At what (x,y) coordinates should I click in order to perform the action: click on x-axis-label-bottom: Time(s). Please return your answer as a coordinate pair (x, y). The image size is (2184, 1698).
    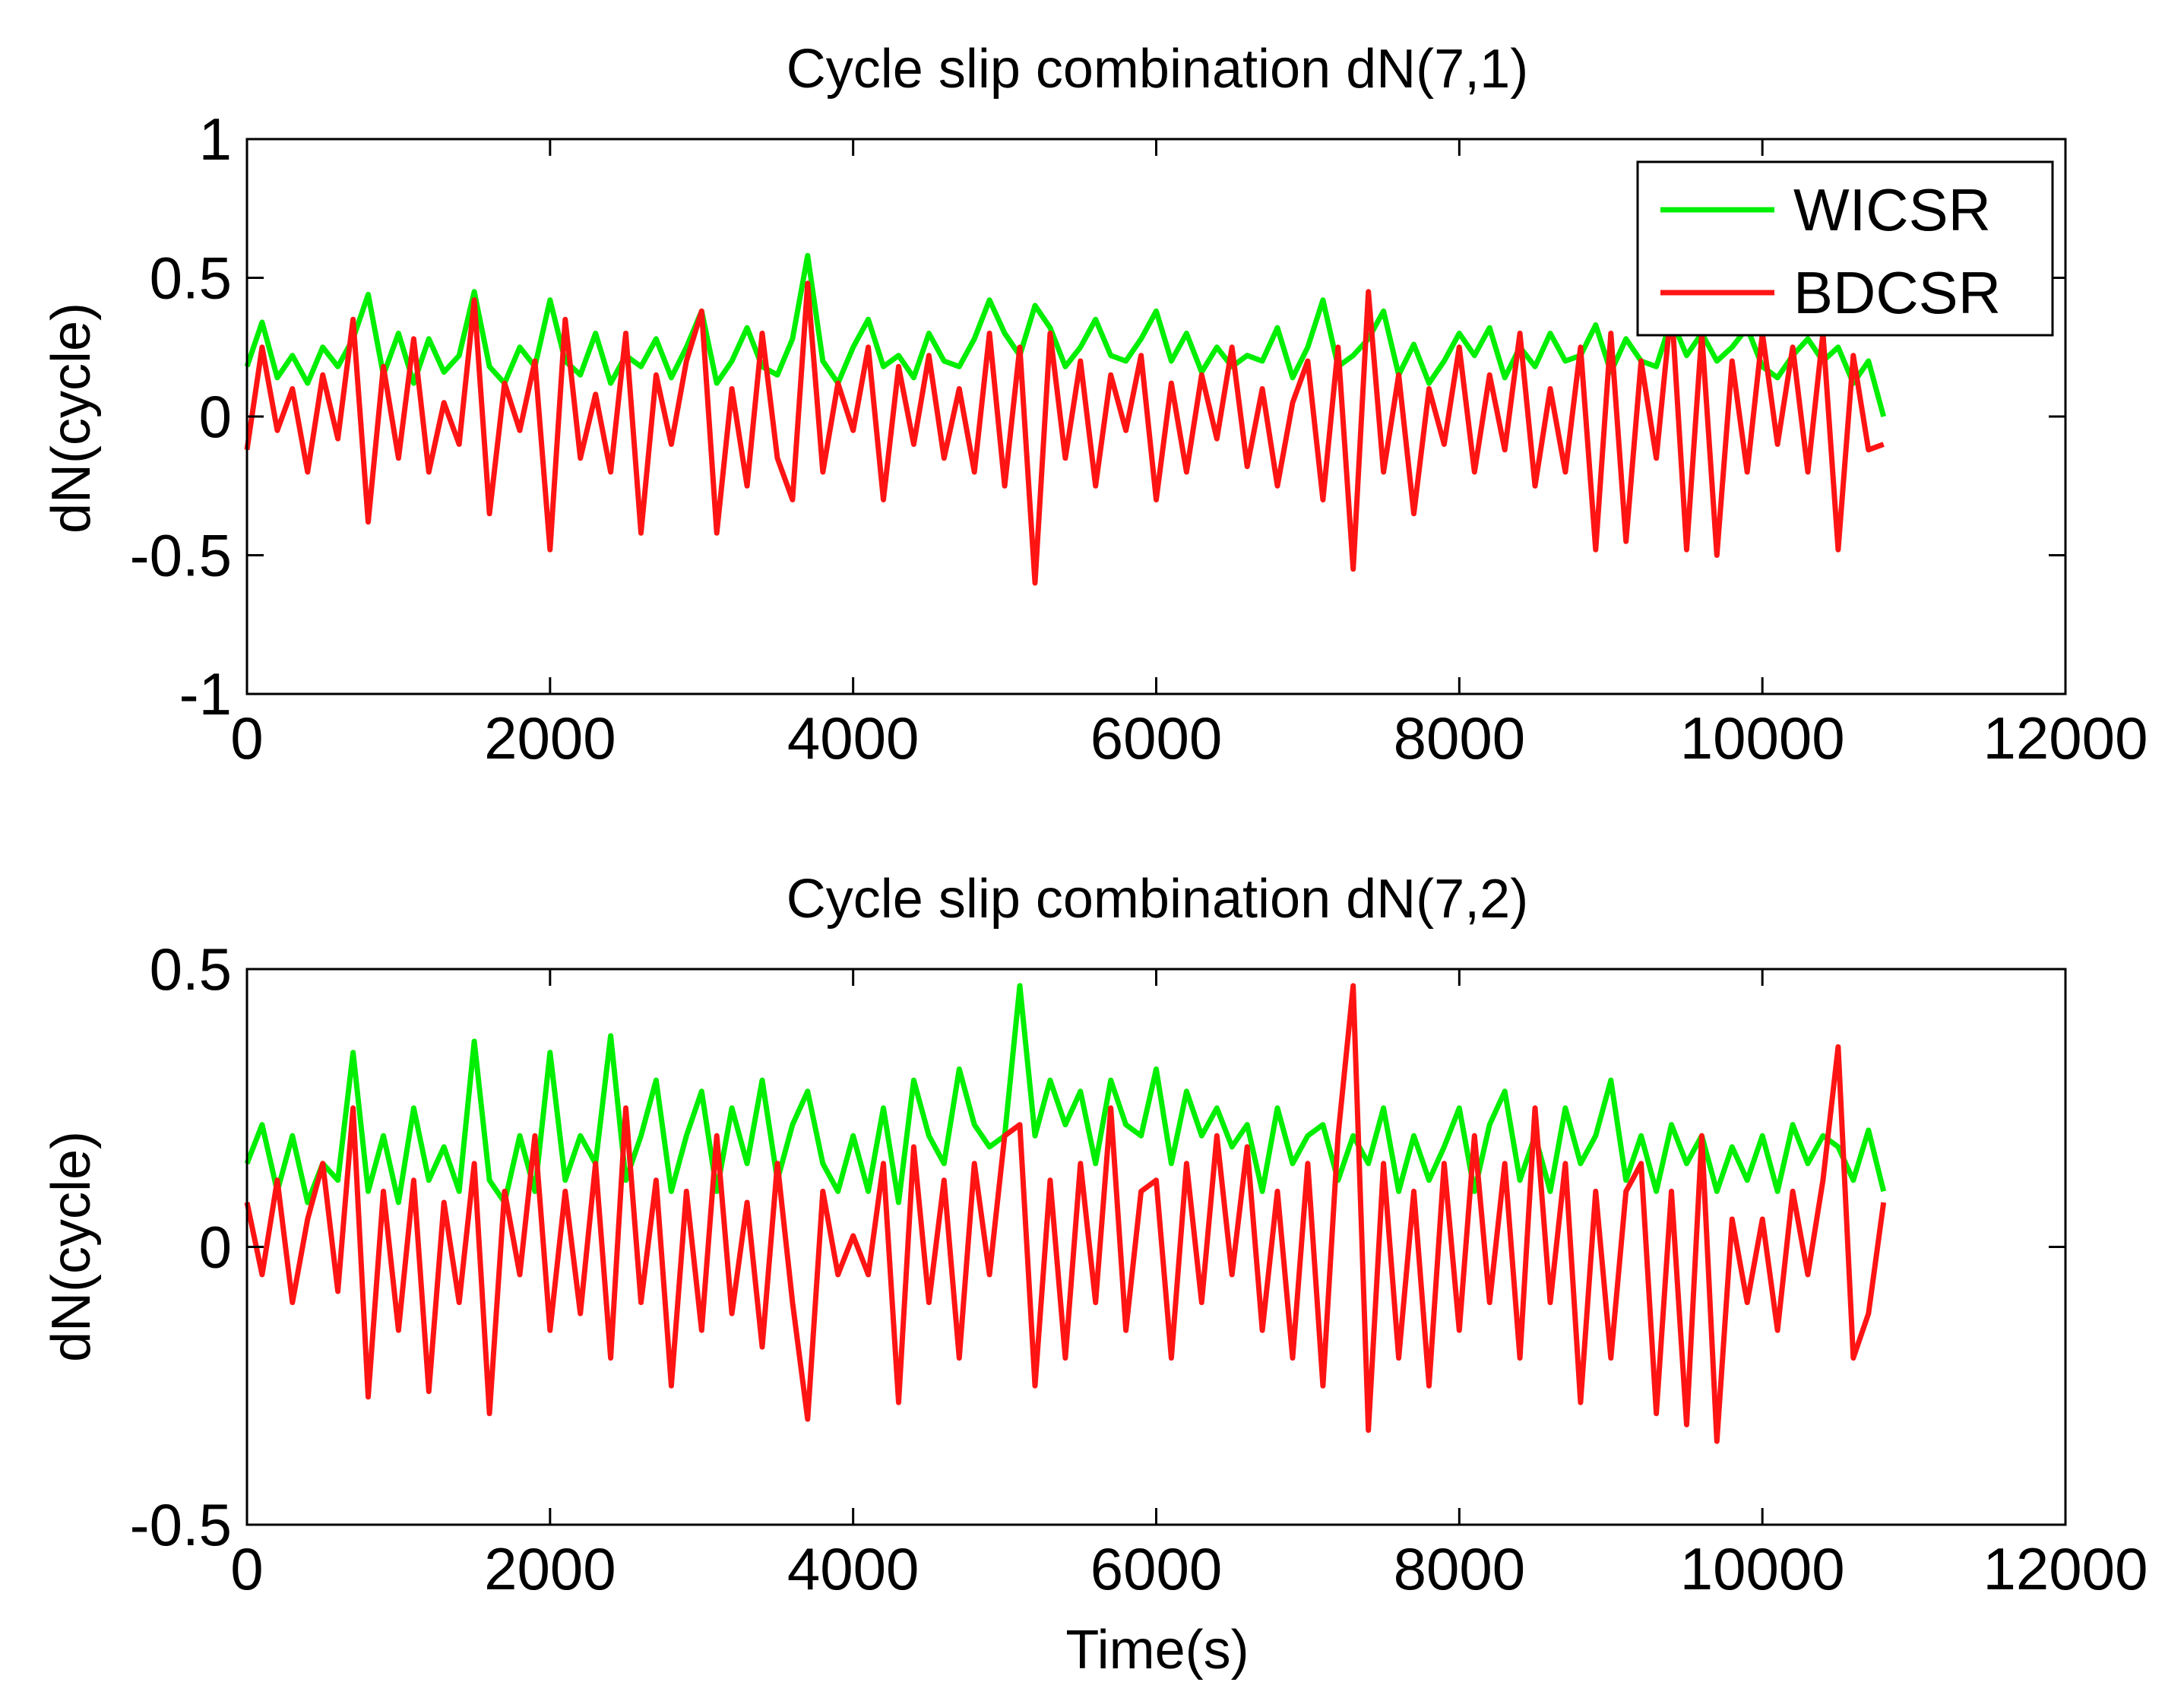
    Looking at the image, I should click on (1157, 1651).